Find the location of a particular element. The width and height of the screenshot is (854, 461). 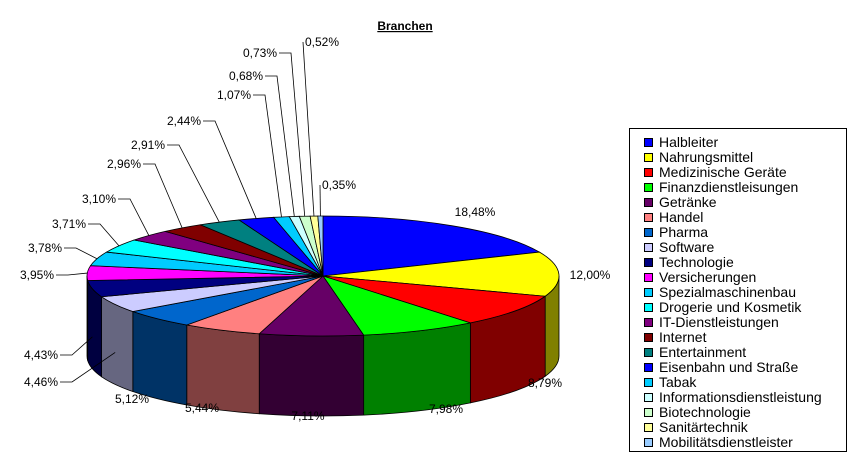

data-label-9: 3,95% is located at coordinates (37, 275).